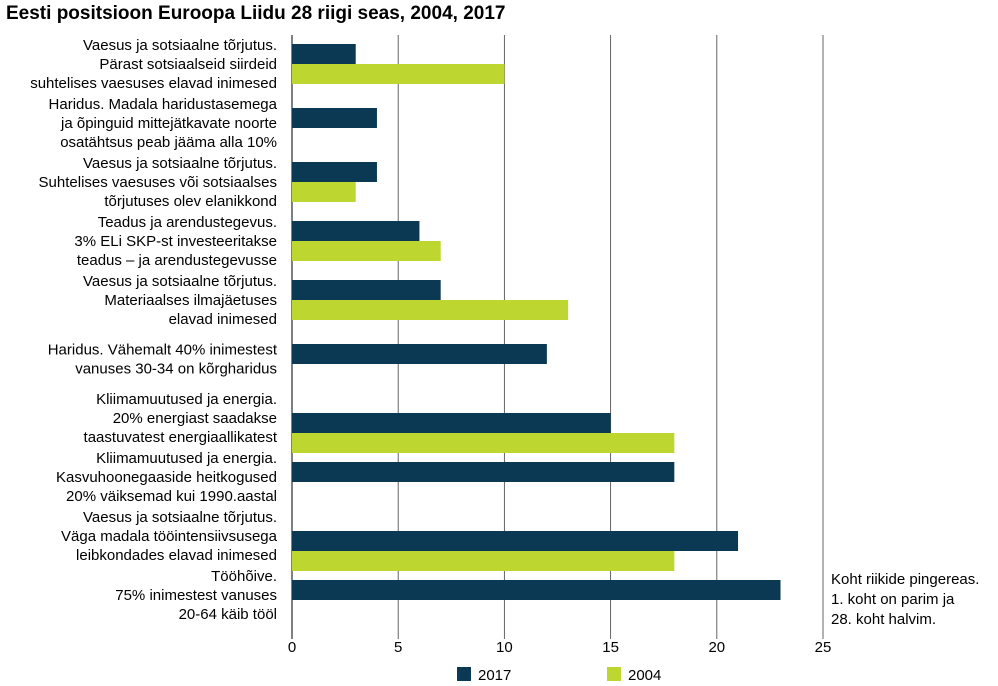 This screenshot has width=998, height=686. I want to click on x-axis: 0 5 10 15 20 25, so click(560, 647).